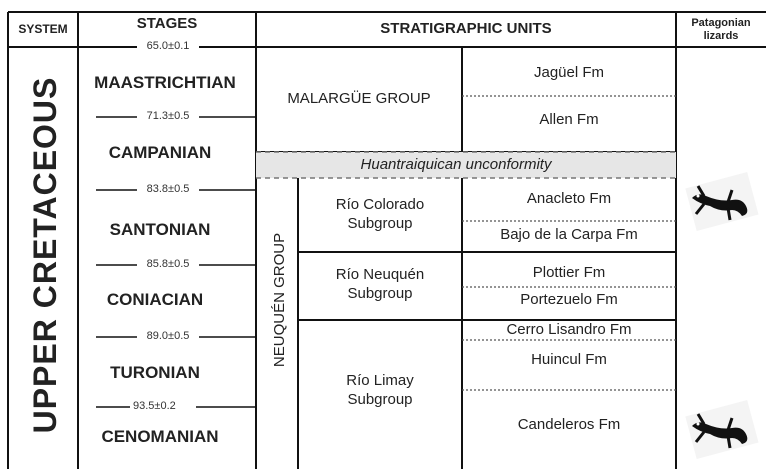 The height and width of the screenshot is (469, 766). What do you see at coordinates (380, 390) in the screenshot?
I see `subgroup-name: Río Limay Subgroup` at bounding box center [380, 390].